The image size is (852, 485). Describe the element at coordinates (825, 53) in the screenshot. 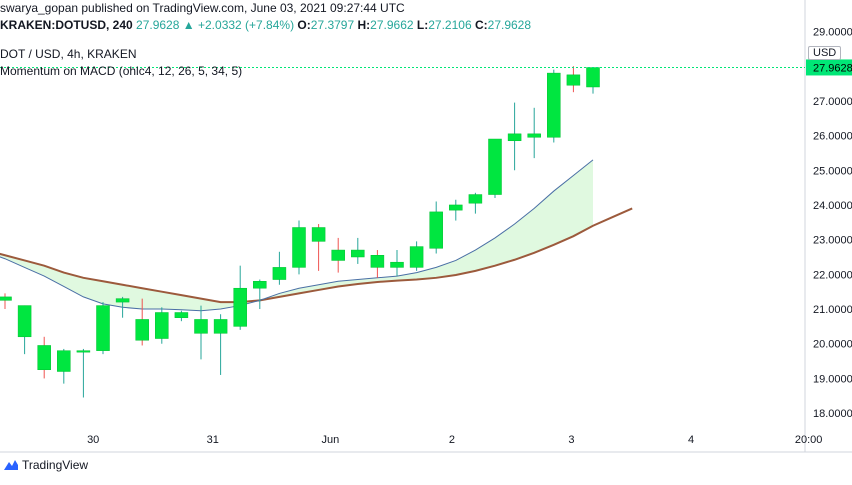

I see `currency-badge: USD` at that location.